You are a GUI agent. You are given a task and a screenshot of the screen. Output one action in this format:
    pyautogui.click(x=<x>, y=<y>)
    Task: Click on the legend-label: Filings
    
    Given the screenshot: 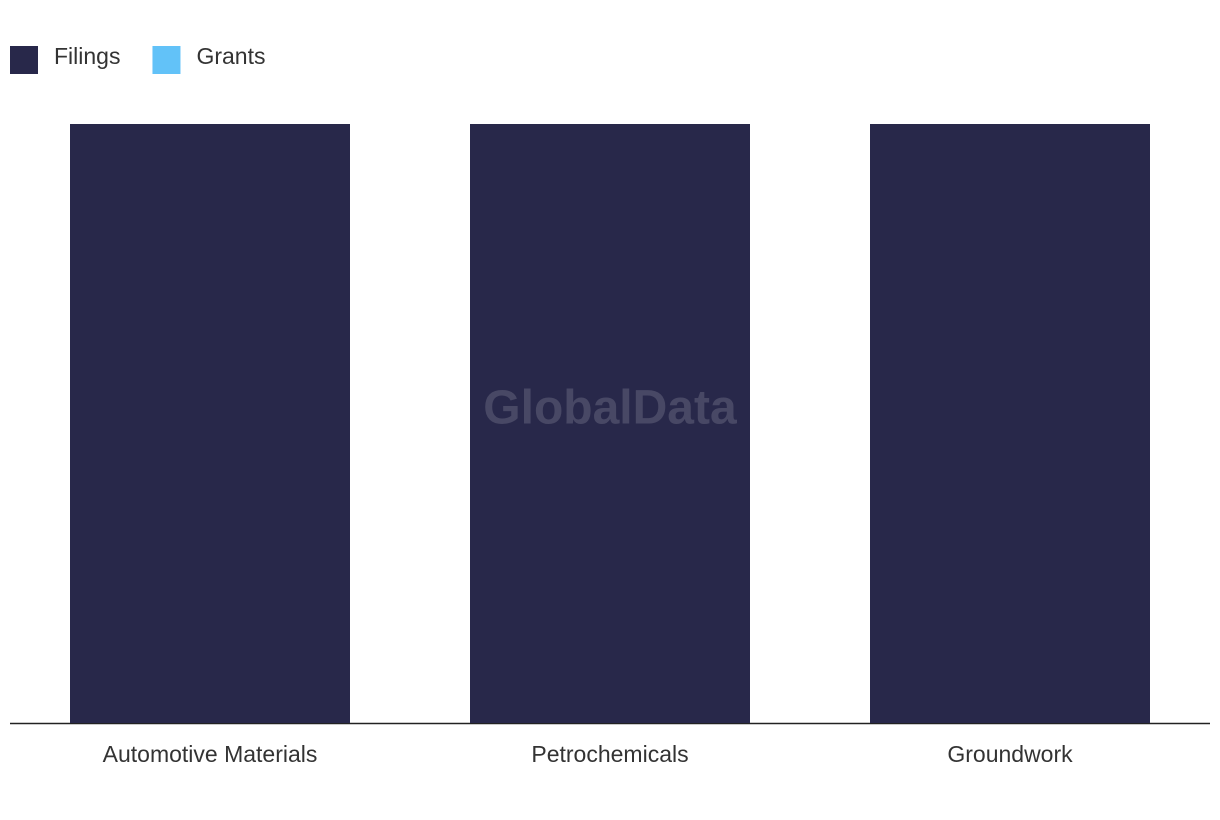 What is the action you would take?
    pyautogui.click(x=87, y=56)
    